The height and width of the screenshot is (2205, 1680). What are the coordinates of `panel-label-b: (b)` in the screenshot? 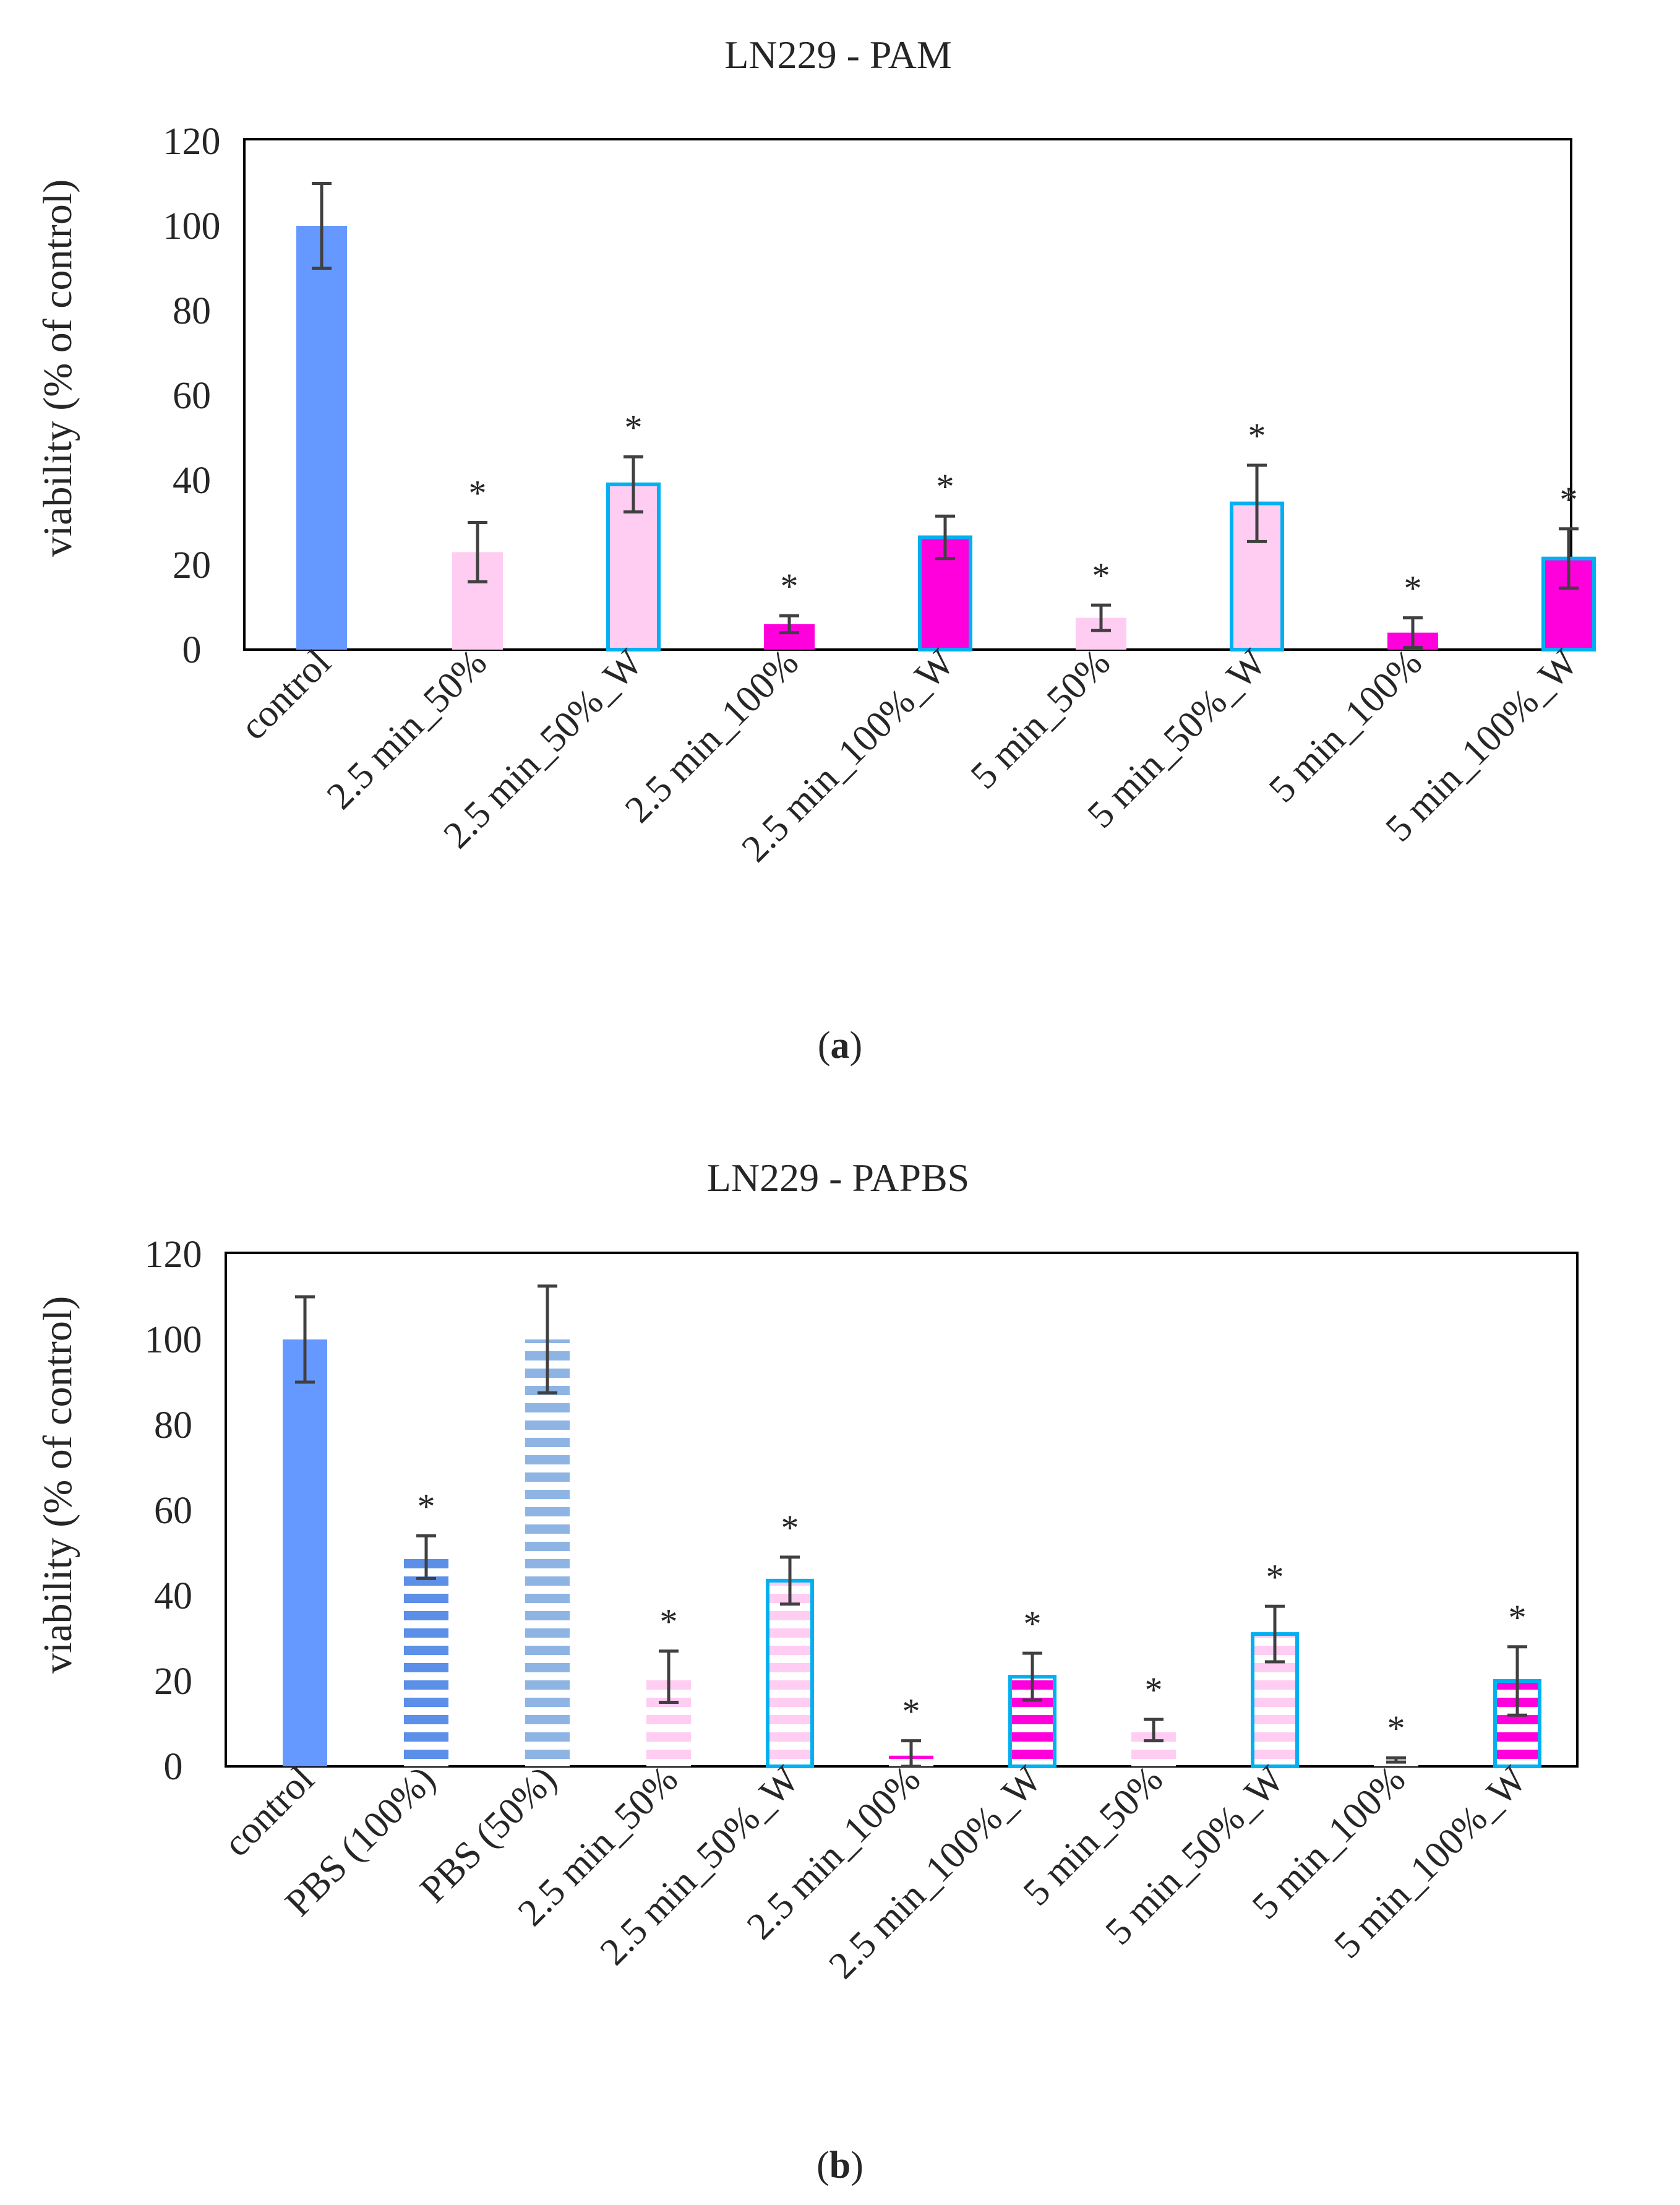 It's located at (840, 2165).